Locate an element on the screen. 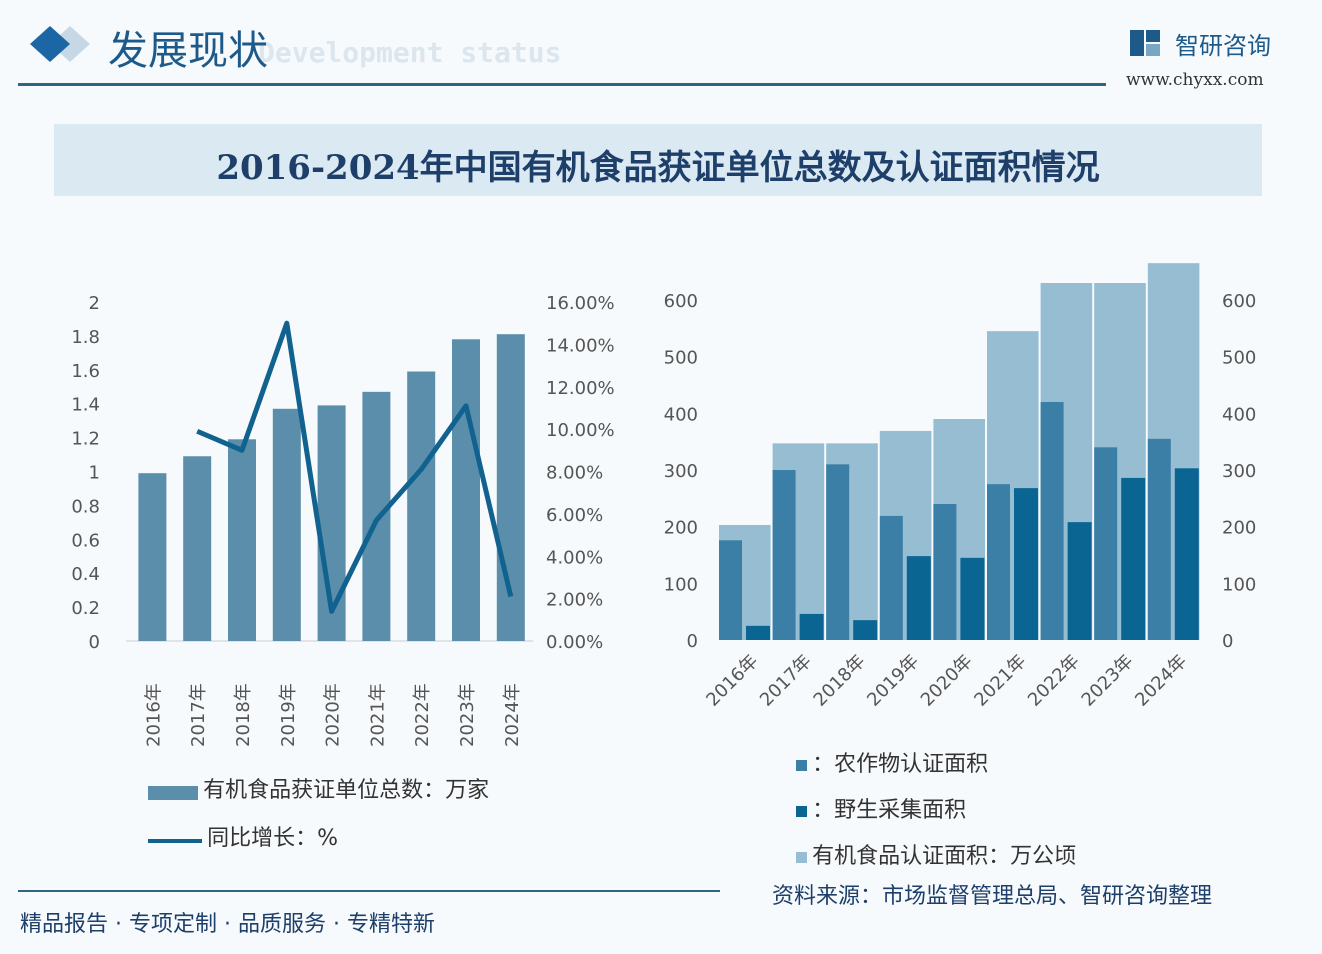 This screenshot has height=954, width=1322. chart-title: 2016-2024年中国有机食品获证单位总数及认证面积情况 is located at coordinates (658, 168).